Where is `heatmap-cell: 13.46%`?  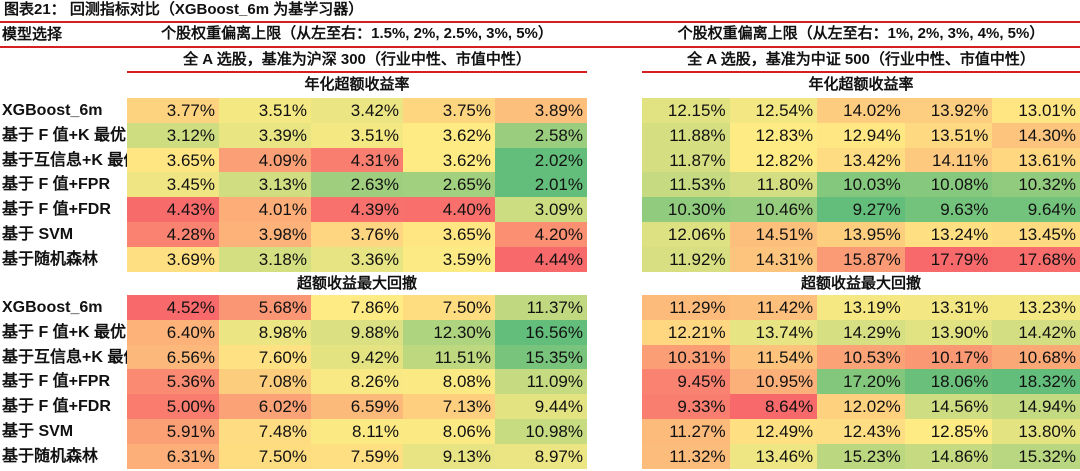
heatmap-cell: 13.46% is located at coordinates (773, 456).